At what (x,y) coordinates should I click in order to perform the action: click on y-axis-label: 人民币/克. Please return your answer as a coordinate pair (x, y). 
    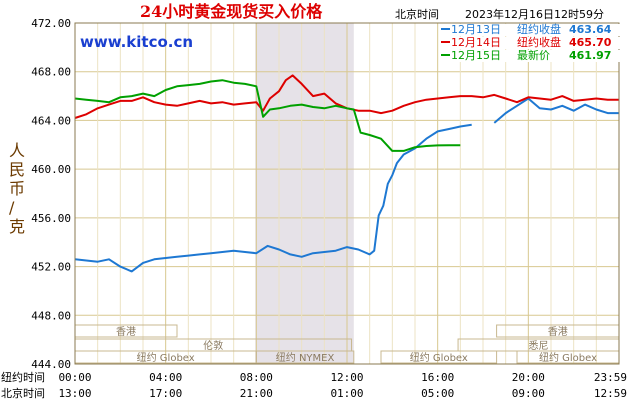
    Looking at the image, I should click on (17, 188).